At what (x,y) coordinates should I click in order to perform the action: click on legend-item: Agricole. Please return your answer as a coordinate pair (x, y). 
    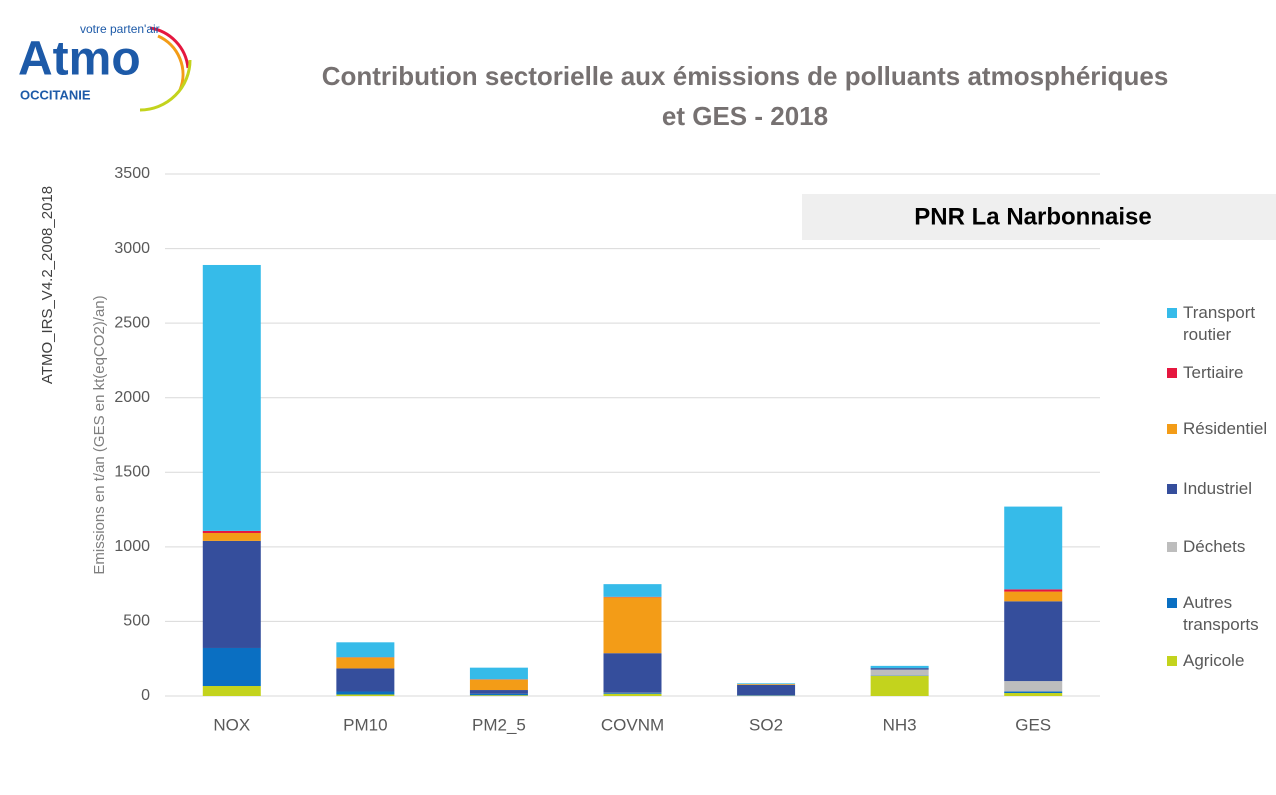
    Looking at the image, I should click on (1219, 661).